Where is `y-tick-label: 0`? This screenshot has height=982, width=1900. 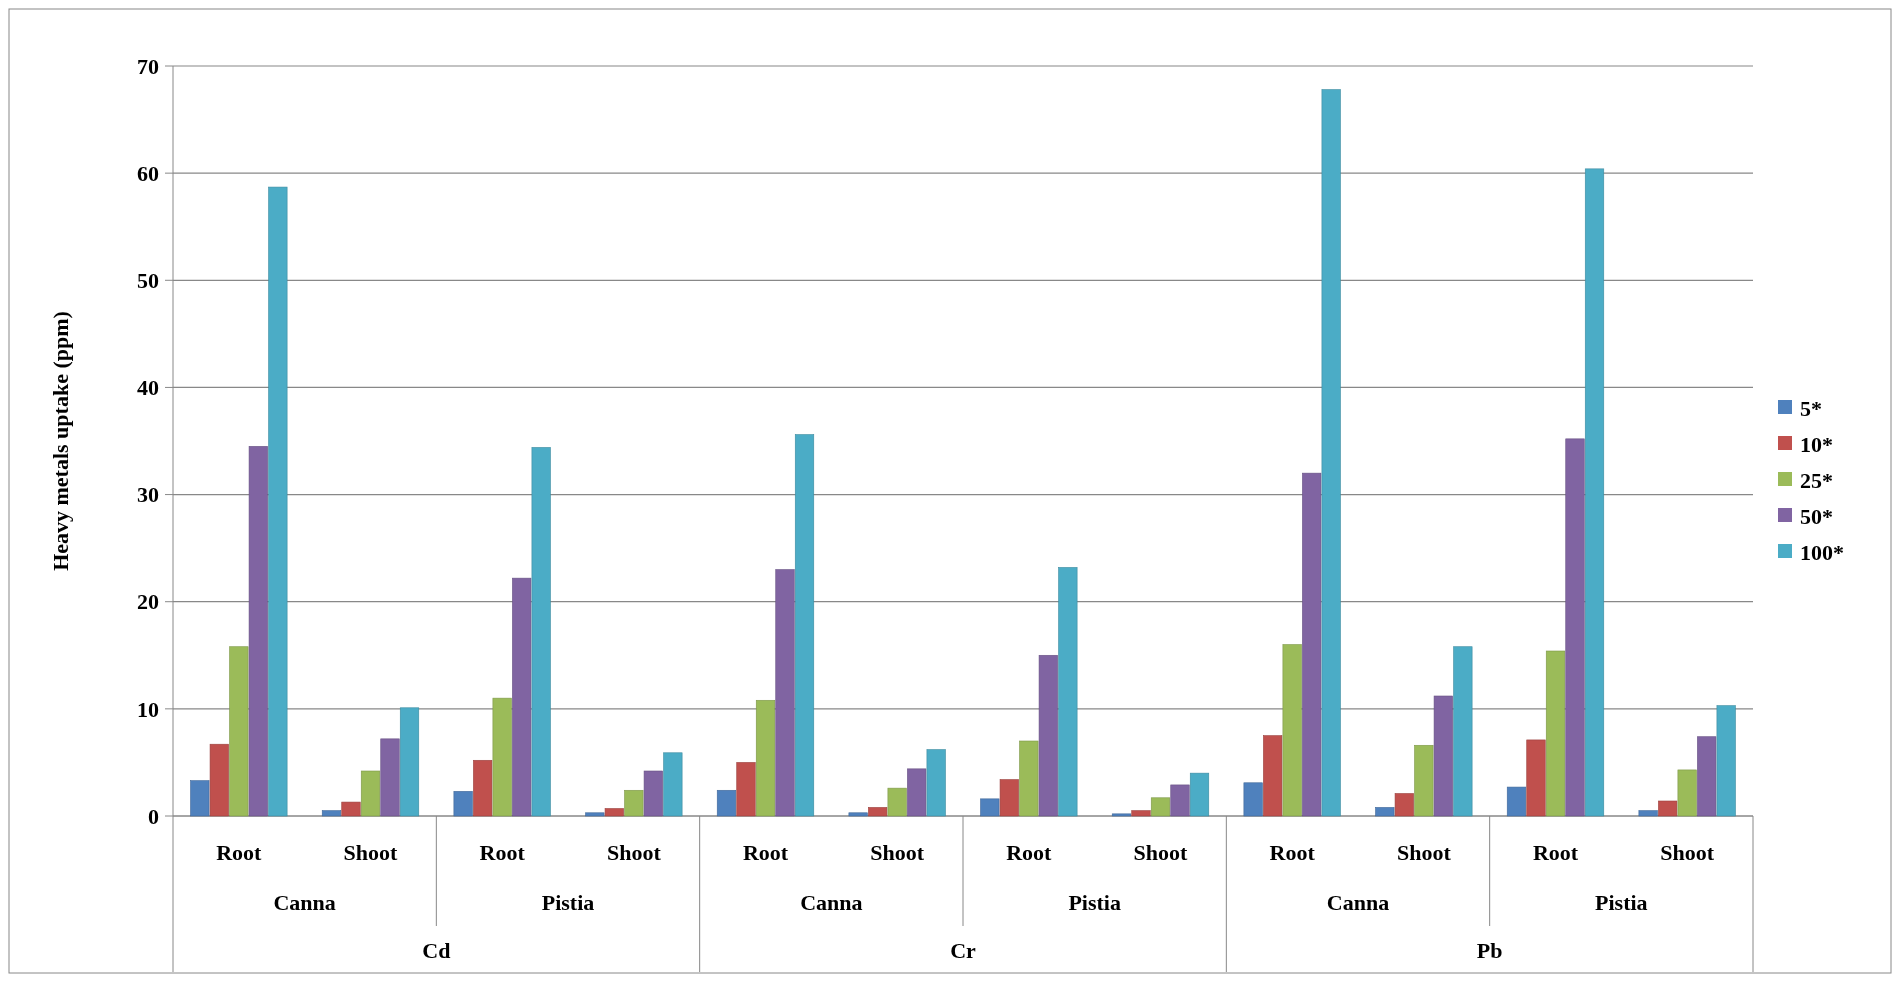
y-tick-label: 0 is located at coordinates (153, 816).